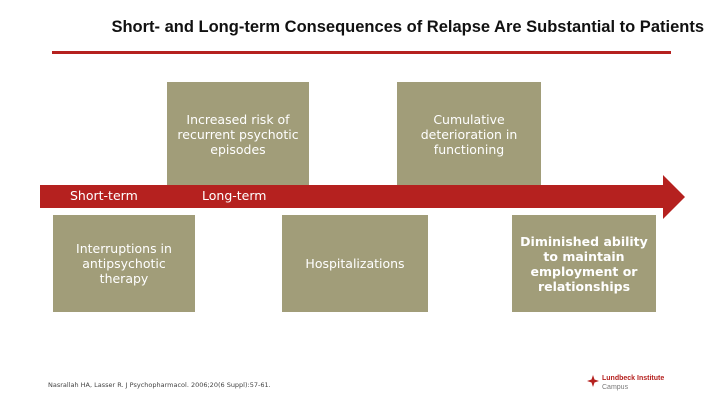  I want to click on lundbeck-logo-icon, so click(593, 381).